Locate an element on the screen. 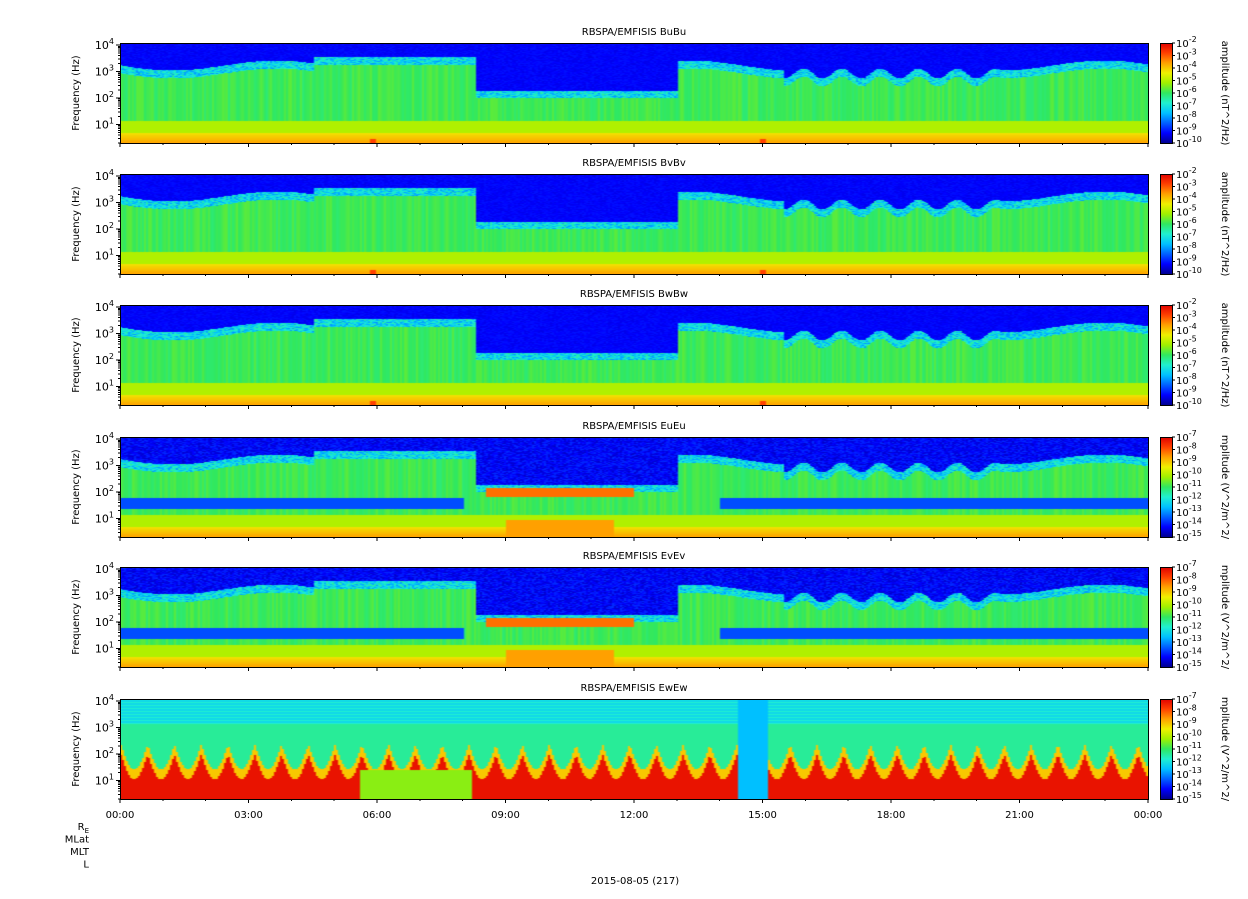 This screenshot has height=899, width=1248. panel-title: RBSPA/EMFISIS EvEv is located at coordinates (634, 556).